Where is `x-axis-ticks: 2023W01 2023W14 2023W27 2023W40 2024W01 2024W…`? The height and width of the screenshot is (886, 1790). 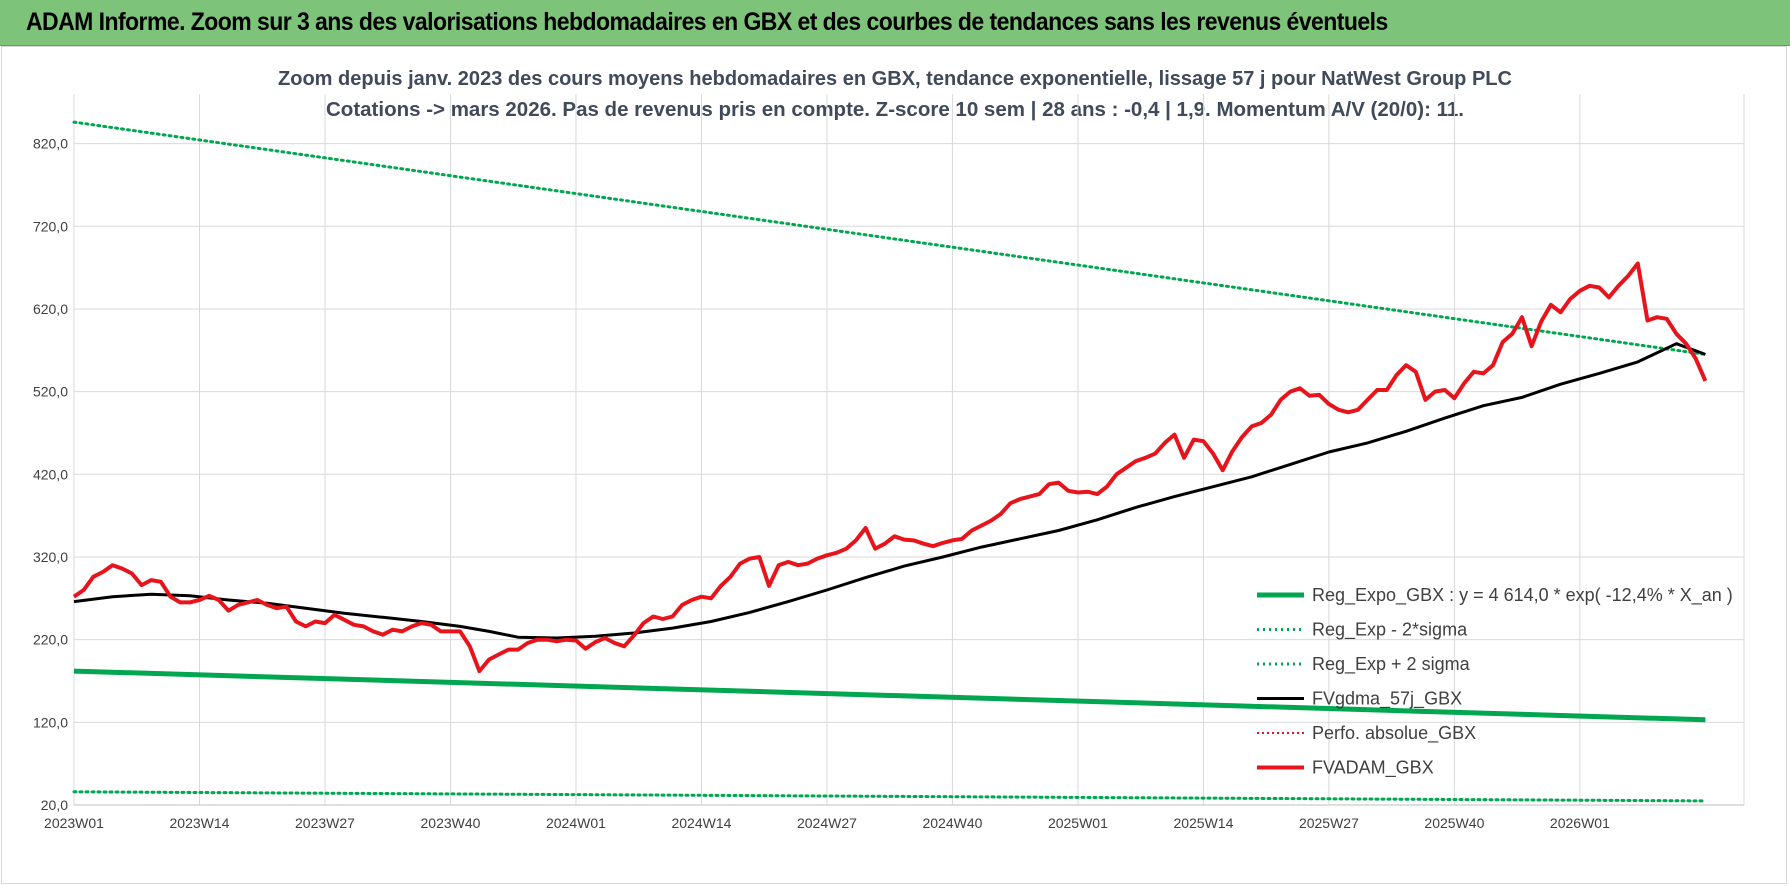
x-axis-ticks: 2023W01 2023W14 2023W27 2023W40 2024W01 2024W… is located at coordinates (827, 823).